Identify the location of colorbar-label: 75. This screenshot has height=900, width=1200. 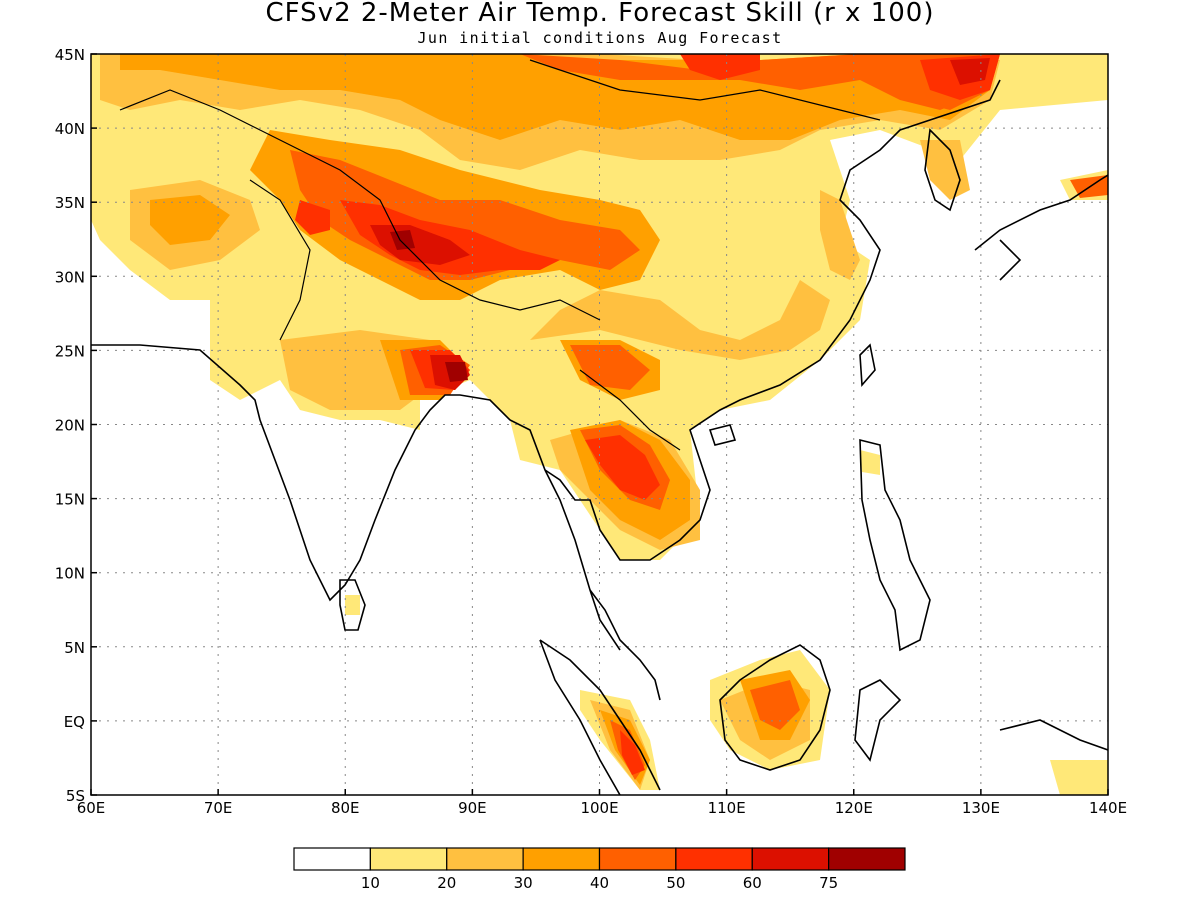
(828, 883).